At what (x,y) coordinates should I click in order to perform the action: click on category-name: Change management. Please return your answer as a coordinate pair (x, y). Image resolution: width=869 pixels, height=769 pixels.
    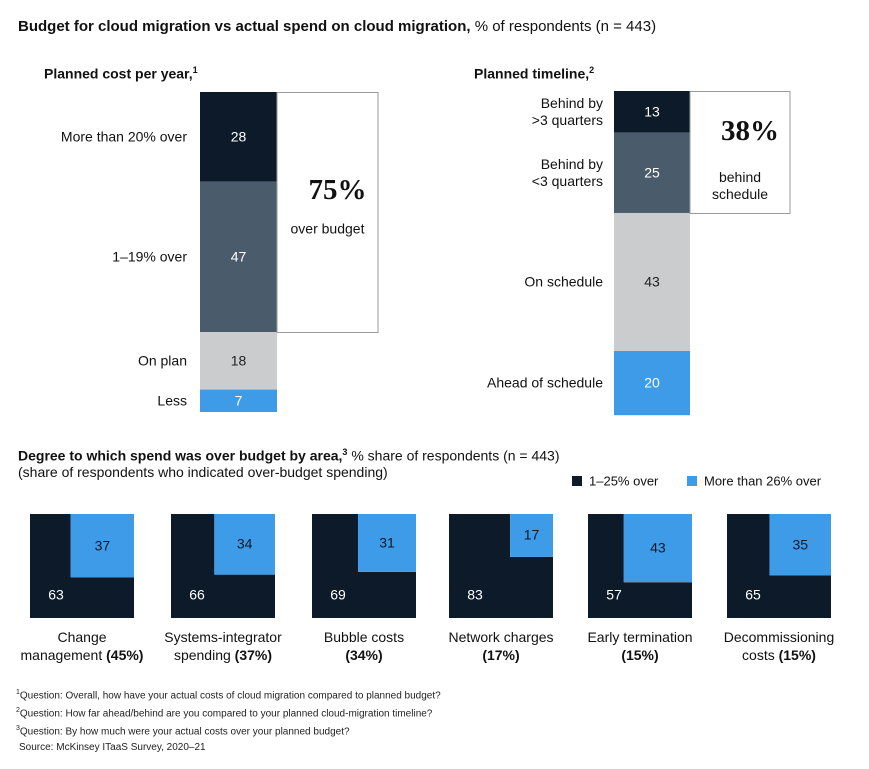
    Looking at the image, I should click on (63, 646).